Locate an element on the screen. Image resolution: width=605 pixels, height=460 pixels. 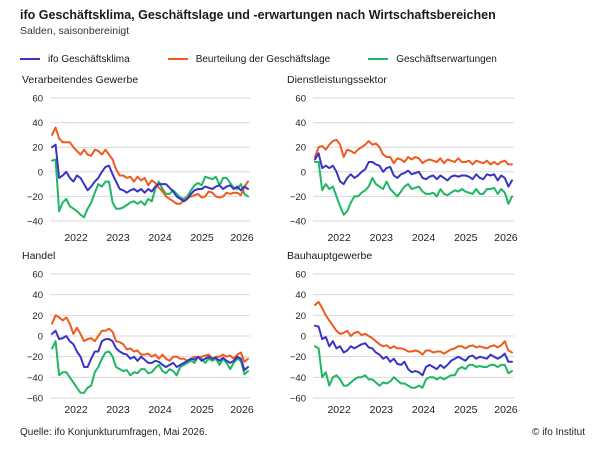
legend-item-lage: Beurteilung der Geschäftslage is located at coordinates (249, 59).